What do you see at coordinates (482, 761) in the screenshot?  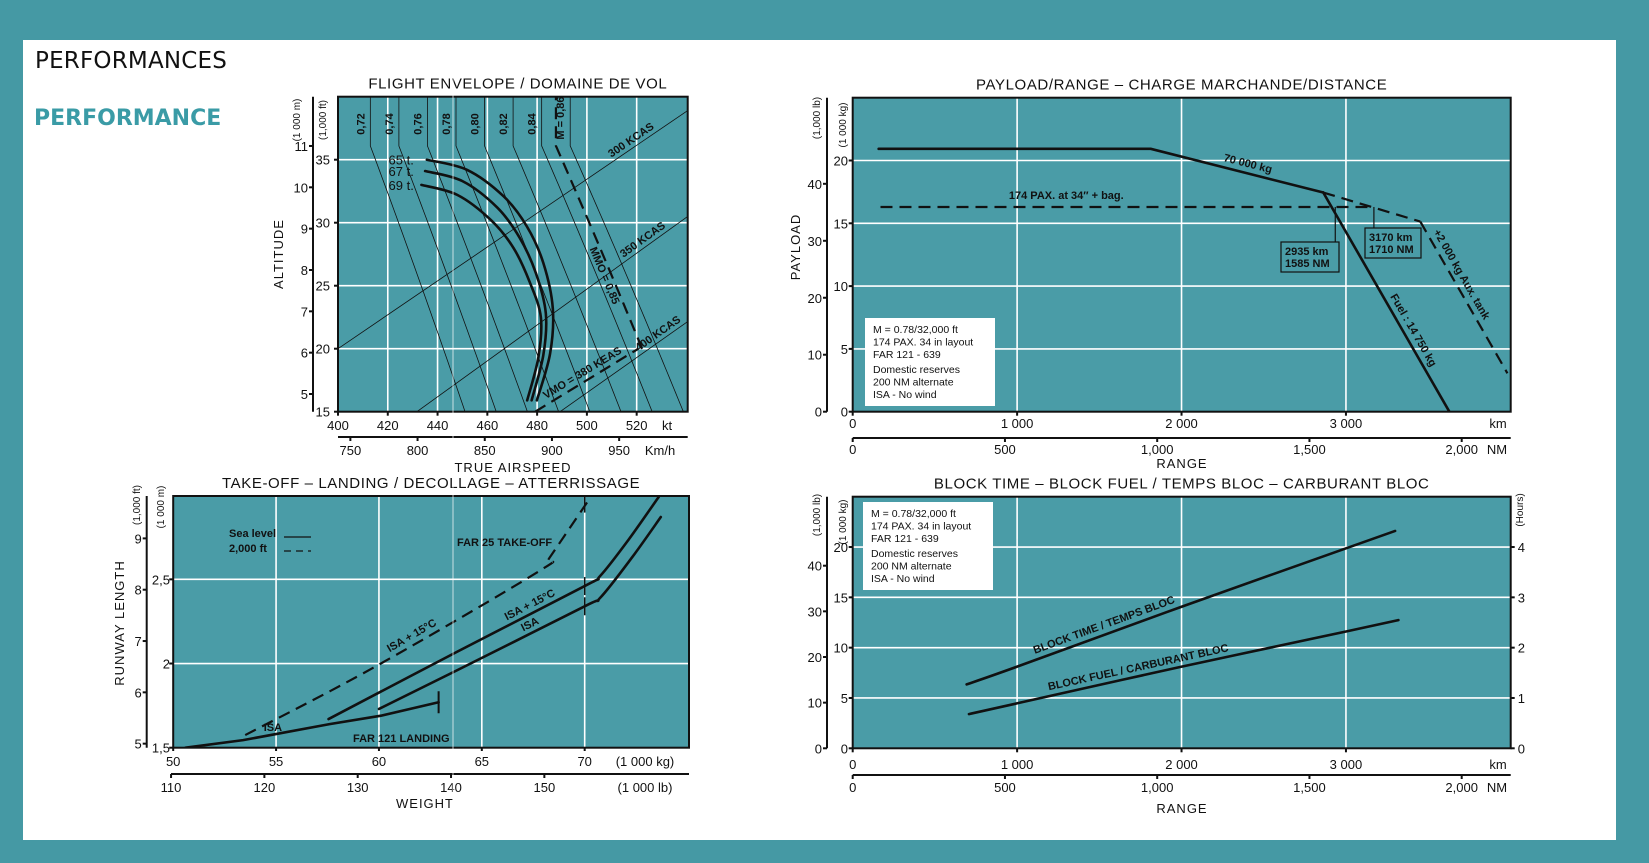 I see `x-tick-label: 65` at bounding box center [482, 761].